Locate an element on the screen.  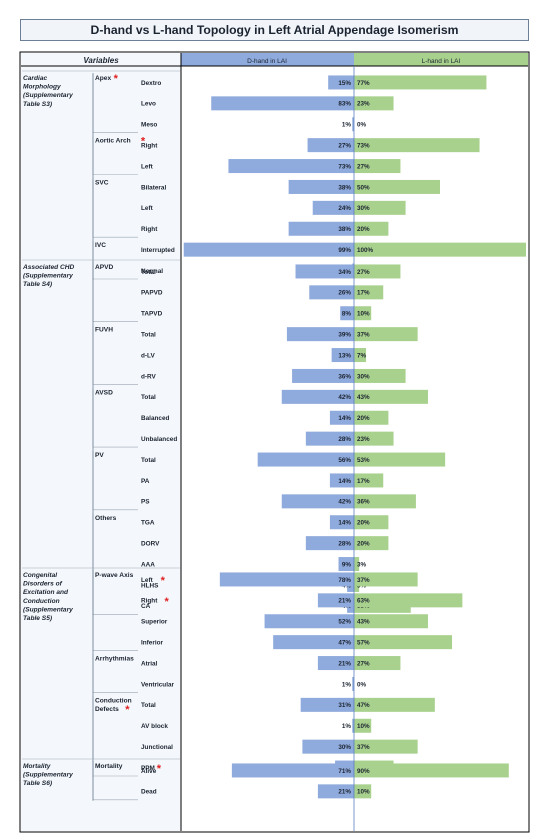
row-label: Ventricular is located at coordinates (158, 684).